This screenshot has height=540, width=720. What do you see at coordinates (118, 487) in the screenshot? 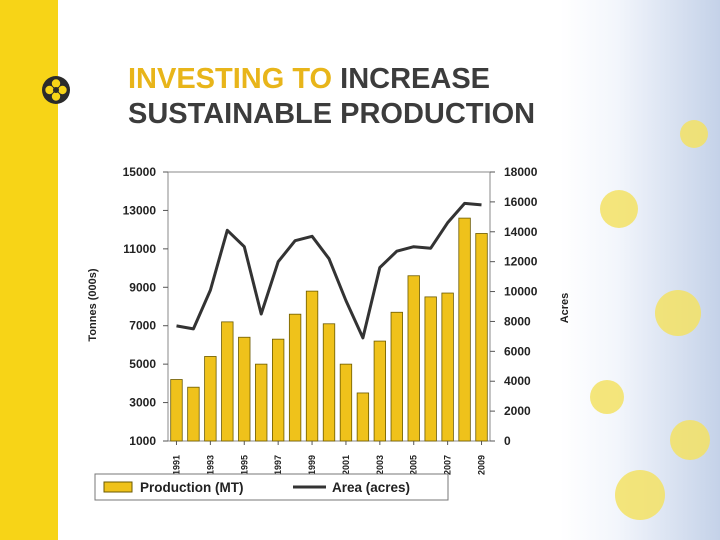
I see `legend-swatch-production` at bounding box center [118, 487].